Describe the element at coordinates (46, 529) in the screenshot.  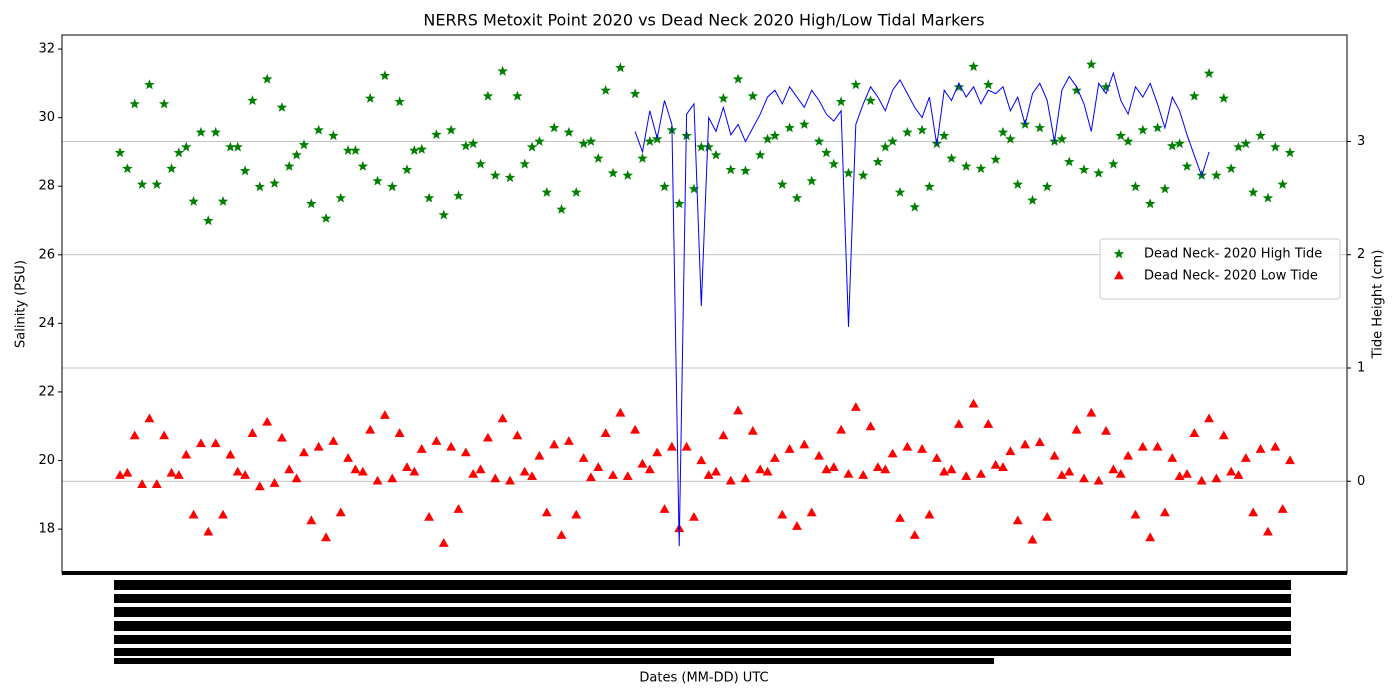
I see `y-tick-label: 18` at that location.